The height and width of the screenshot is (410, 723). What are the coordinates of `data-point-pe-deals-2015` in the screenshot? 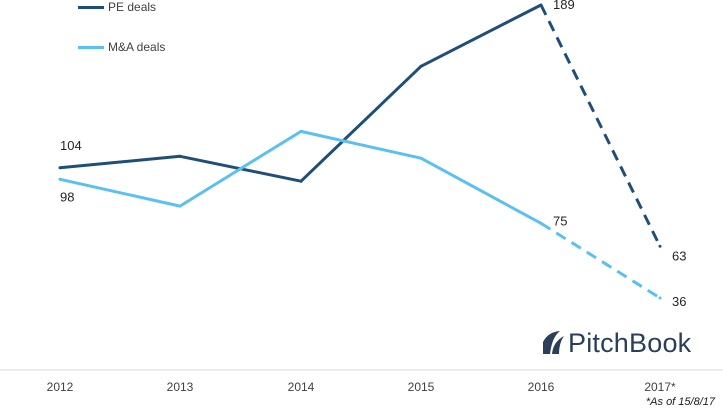 It's located at (421, 66).